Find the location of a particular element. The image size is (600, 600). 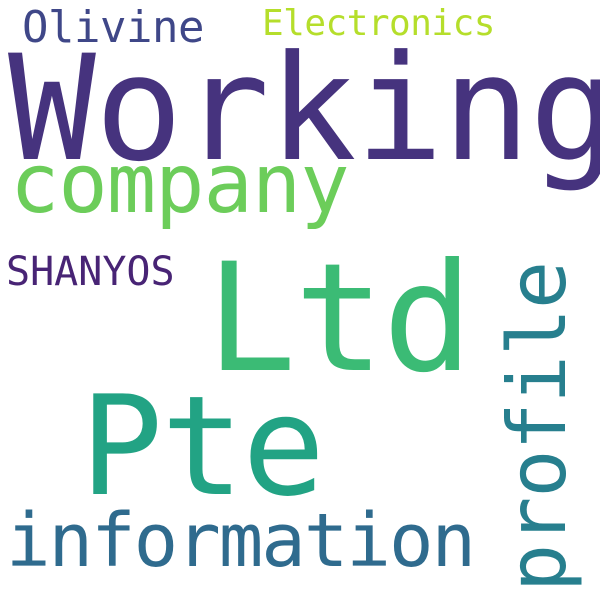

word-shanyos: SHANYOS is located at coordinates (90, 272).